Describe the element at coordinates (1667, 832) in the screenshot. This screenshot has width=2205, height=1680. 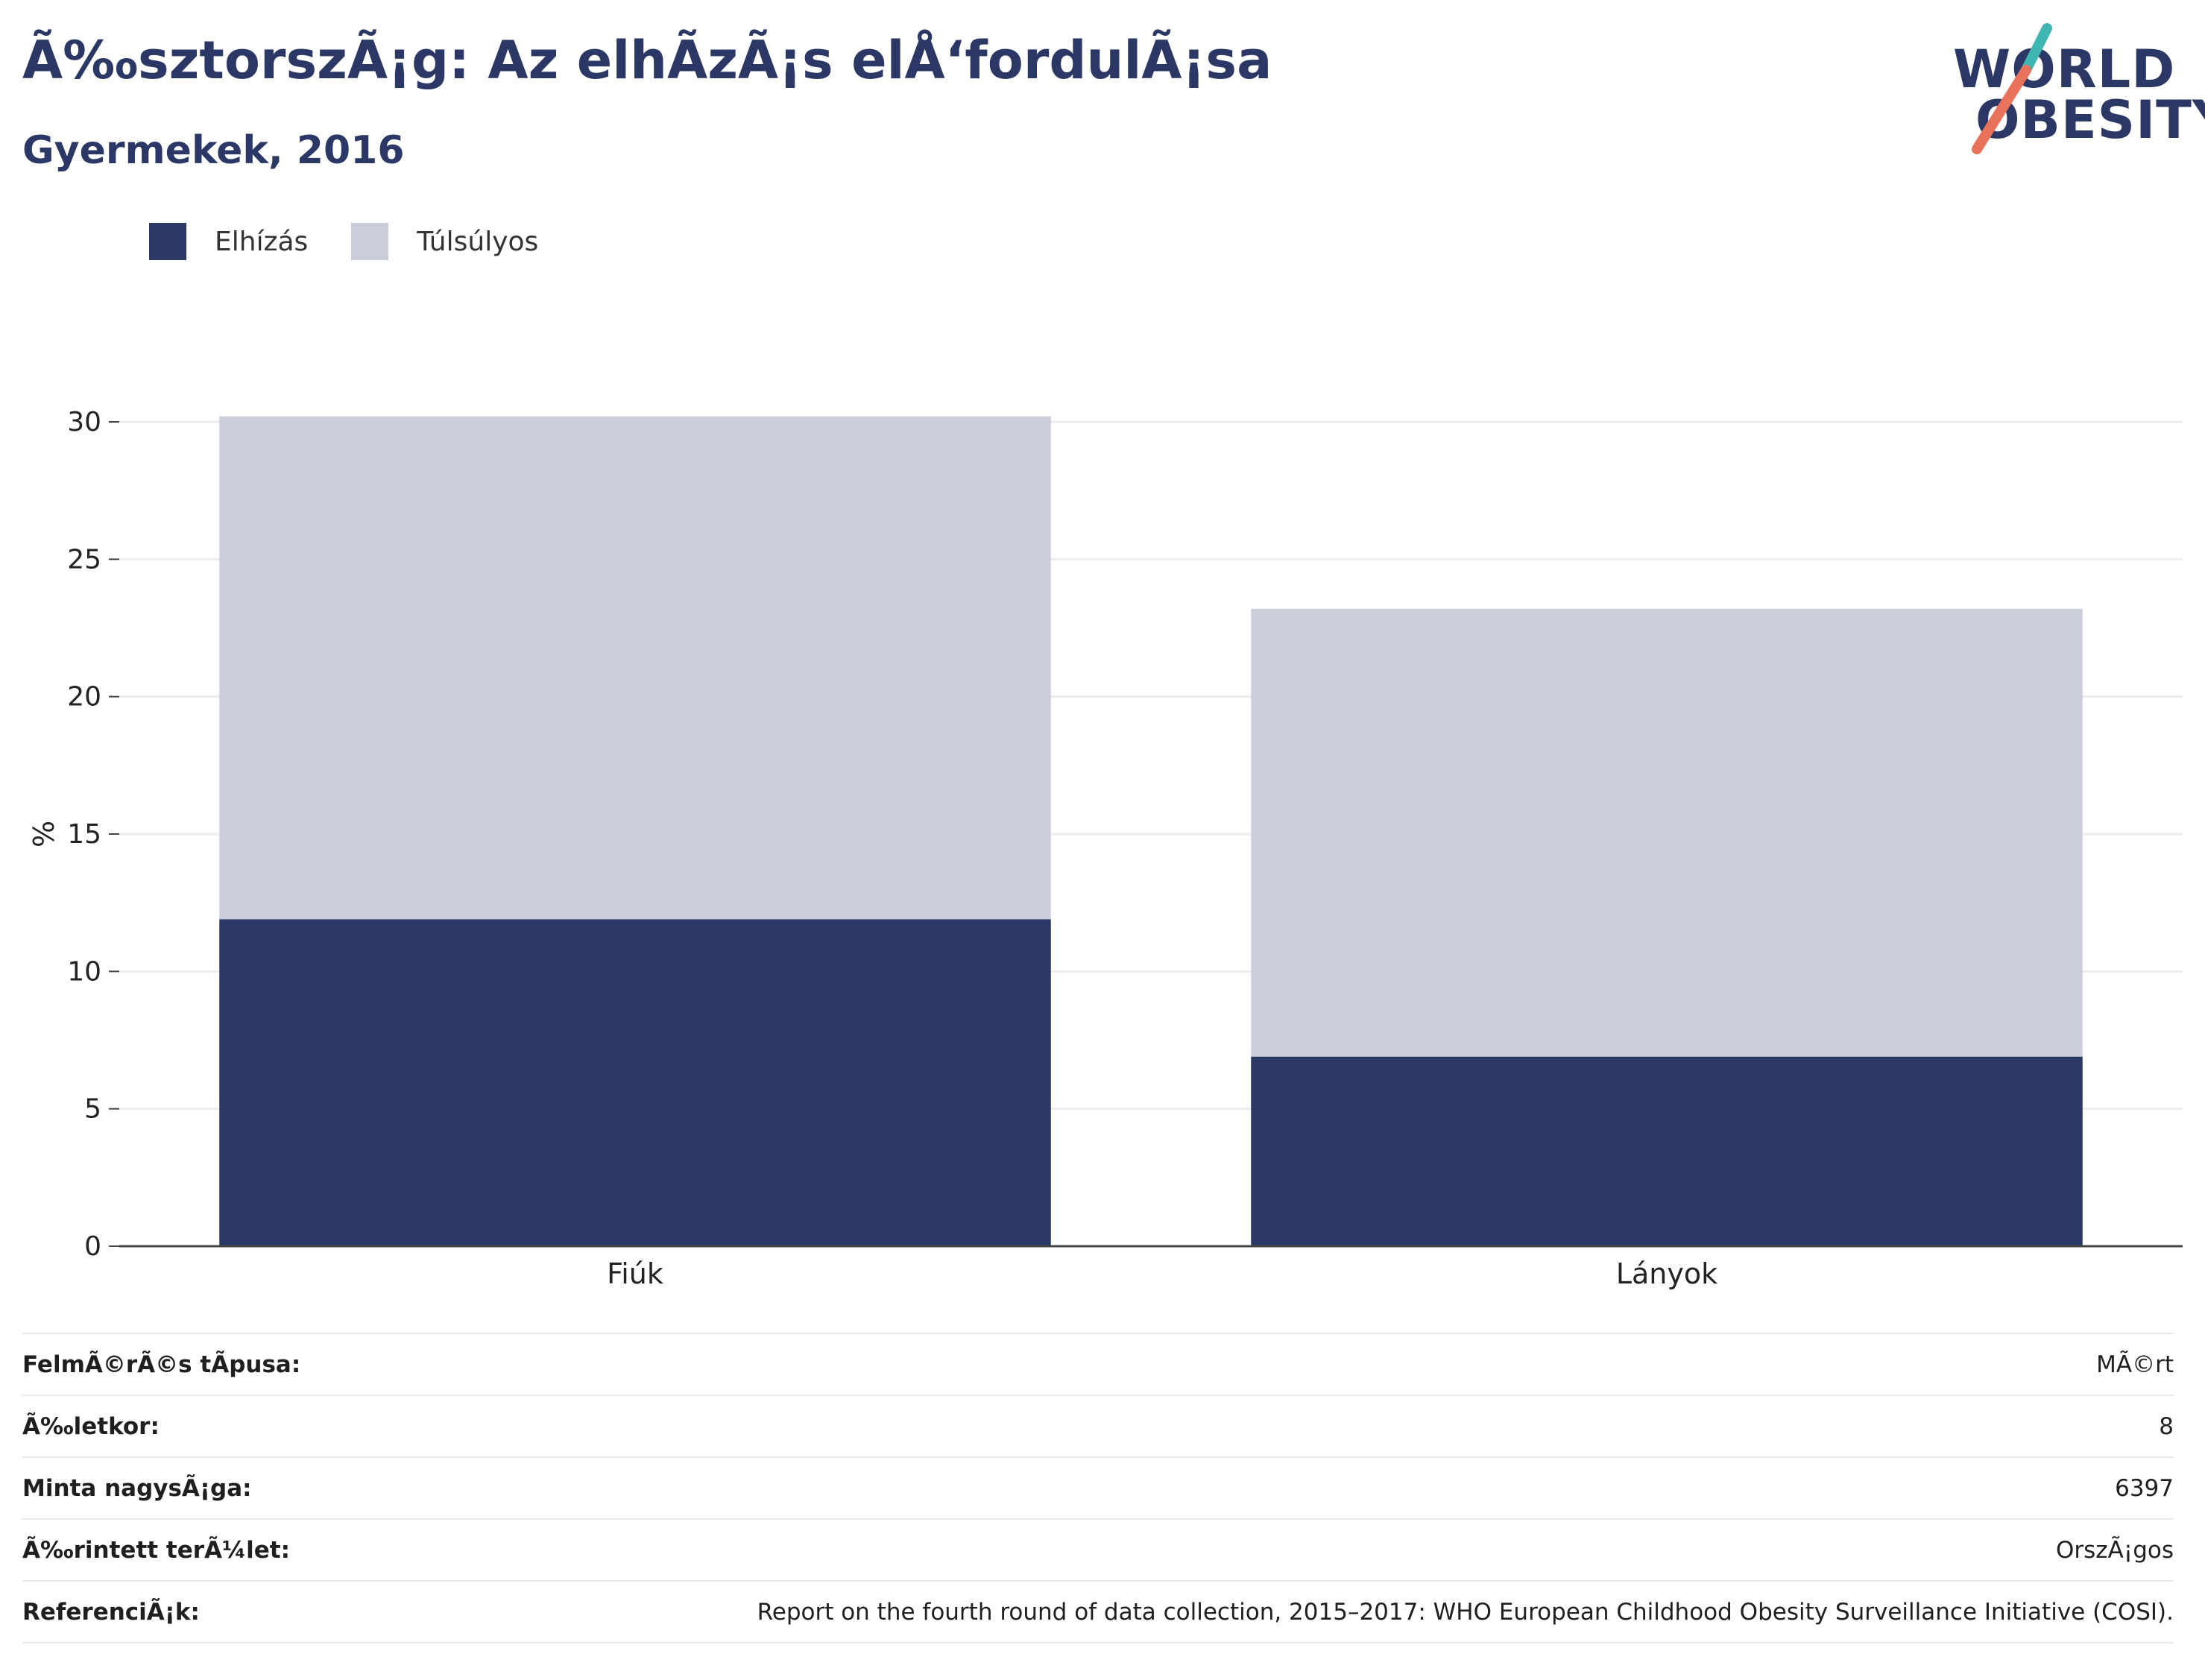
I see `bar-lányok-túlsúlyos` at that location.